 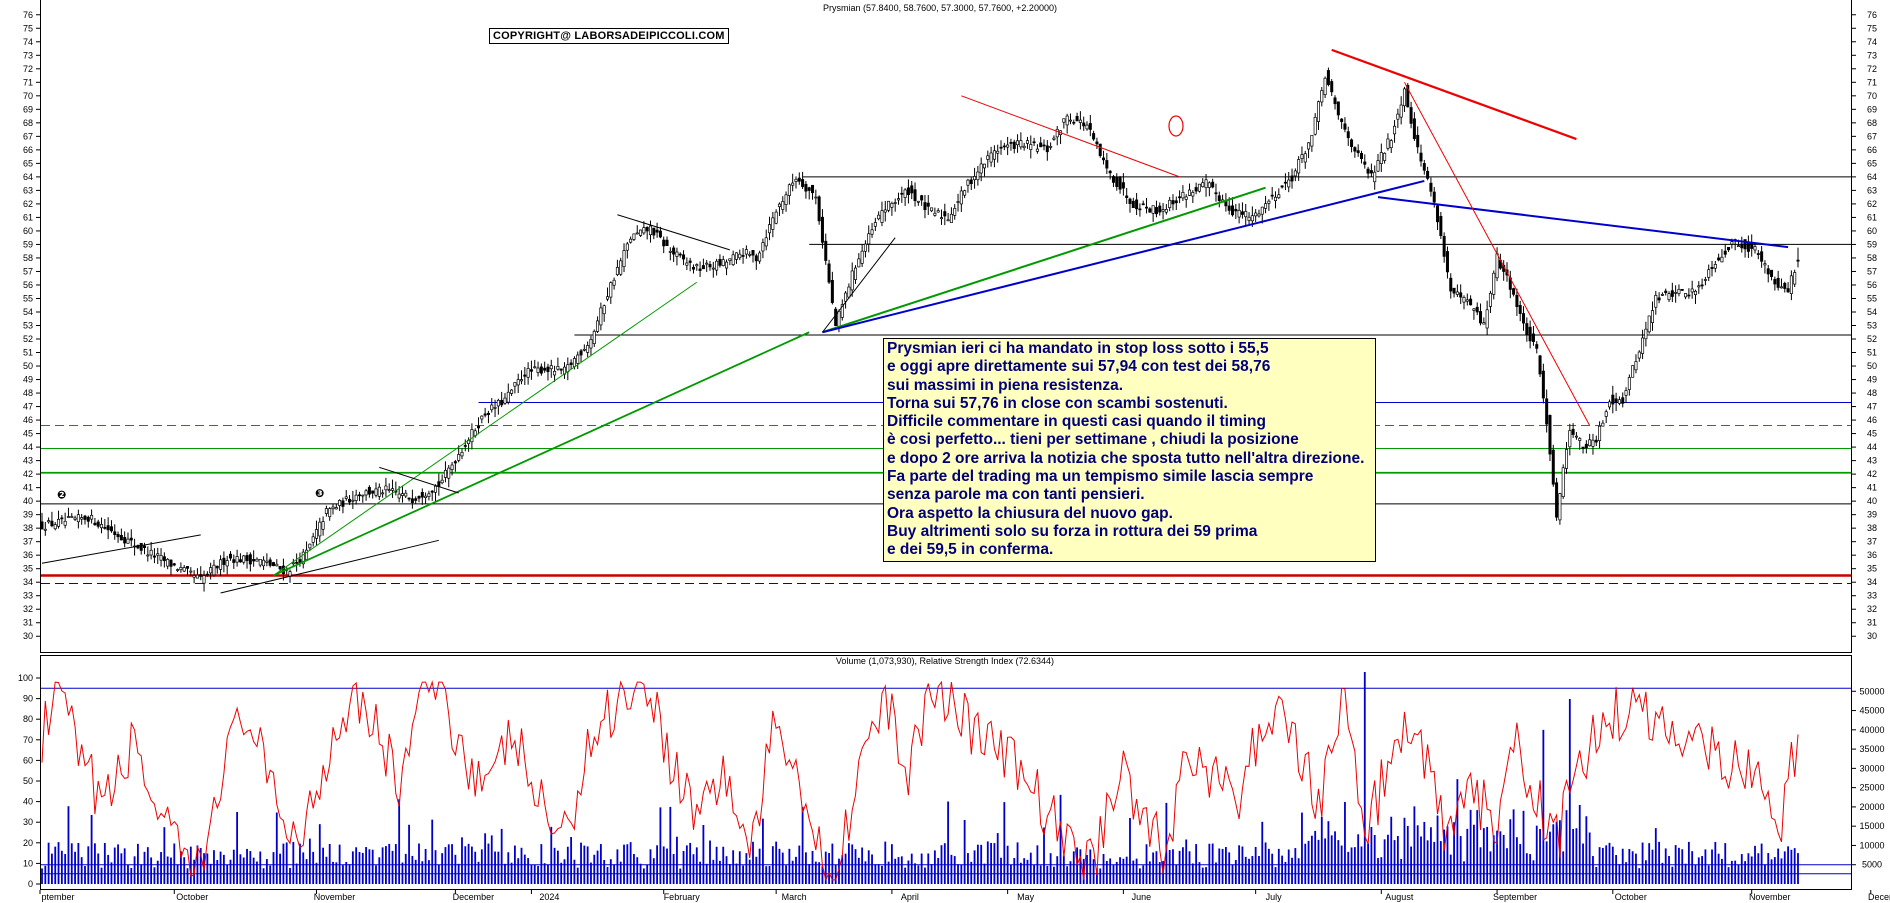 What do you see at coordinates (319, 493) in the screenshot?
I see `wave-marker: ❸` at bounding box center [319, 493].